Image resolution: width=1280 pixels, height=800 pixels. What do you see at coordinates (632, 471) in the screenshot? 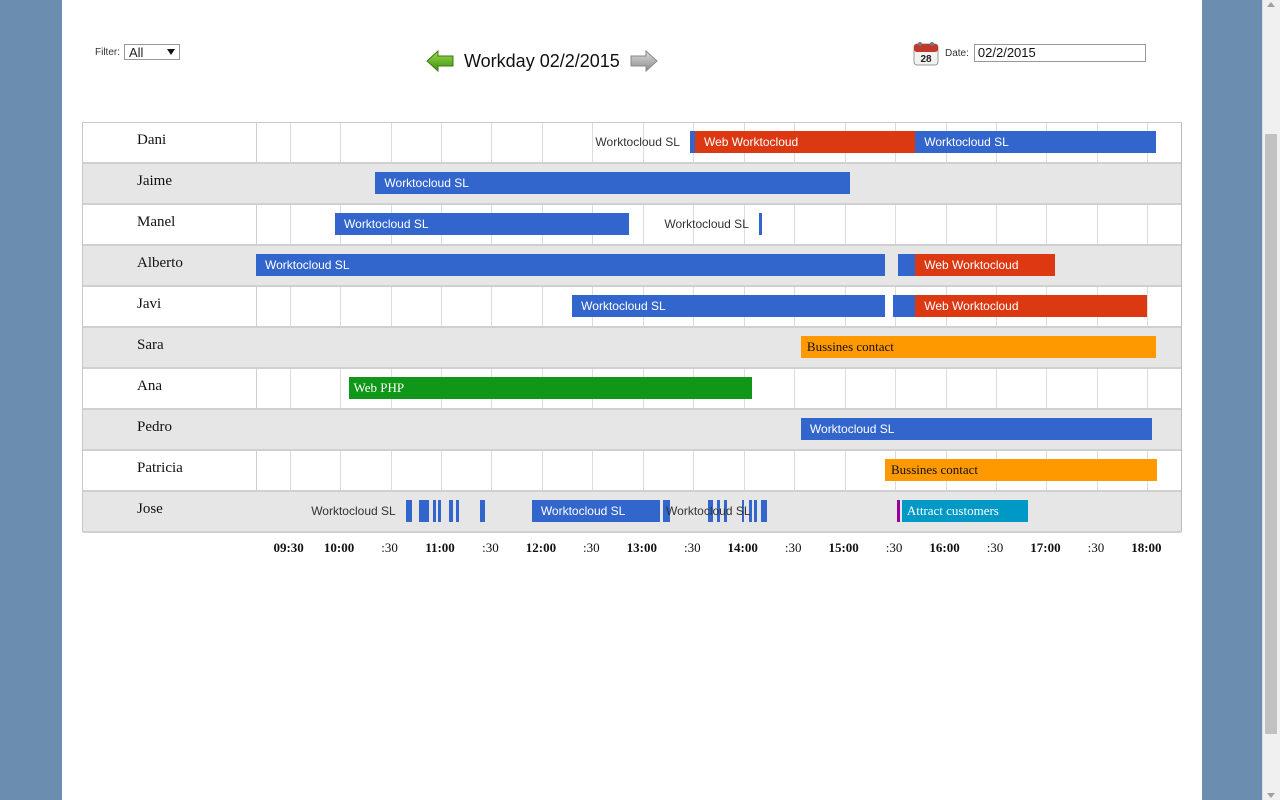
I see `timeline-row: Patricia` at bounding box center [632, 471].